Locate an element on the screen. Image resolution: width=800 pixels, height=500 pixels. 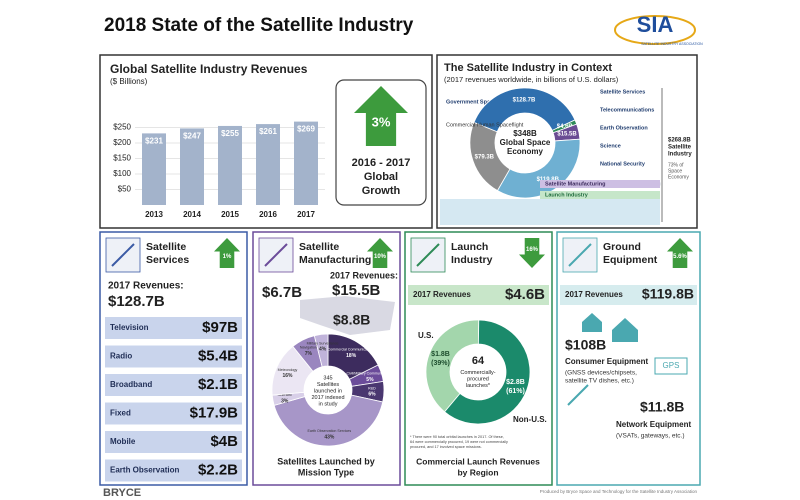
segment-category: R&D is located at coordinates (372, 388).